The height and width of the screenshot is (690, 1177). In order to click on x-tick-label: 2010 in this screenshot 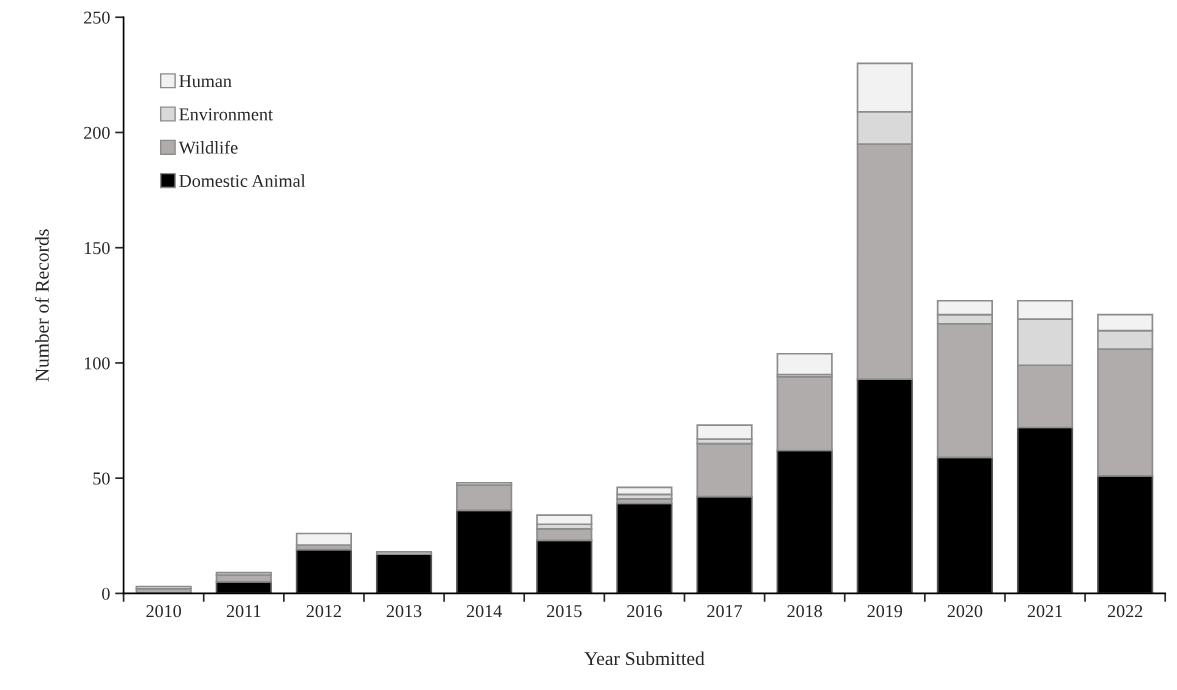, I will do `click(164, 611)`.